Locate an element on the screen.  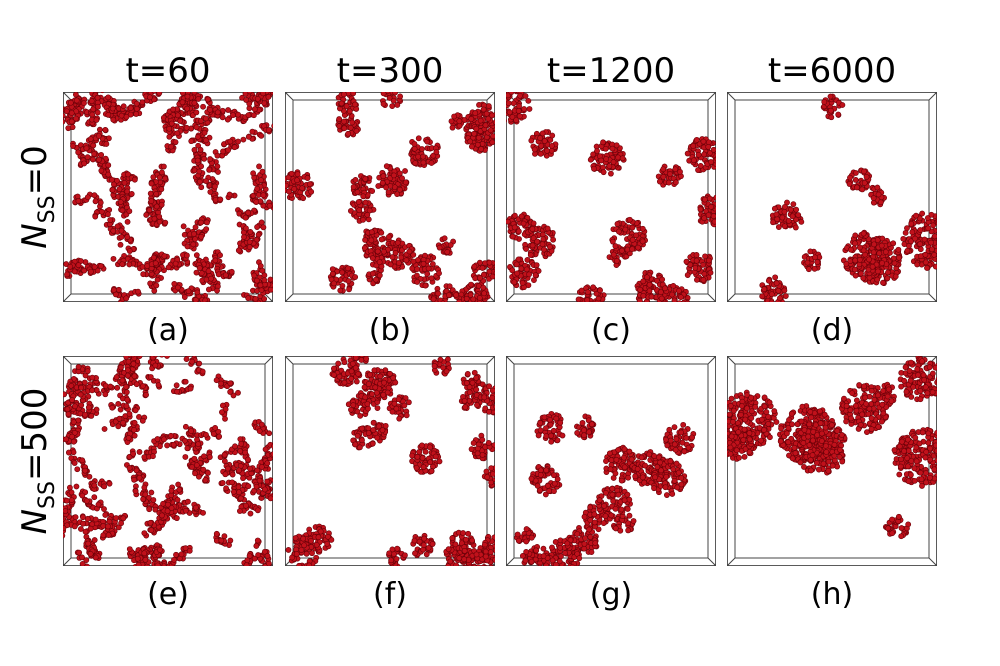
column-header: t=60 is located at coordinates (167, 71).